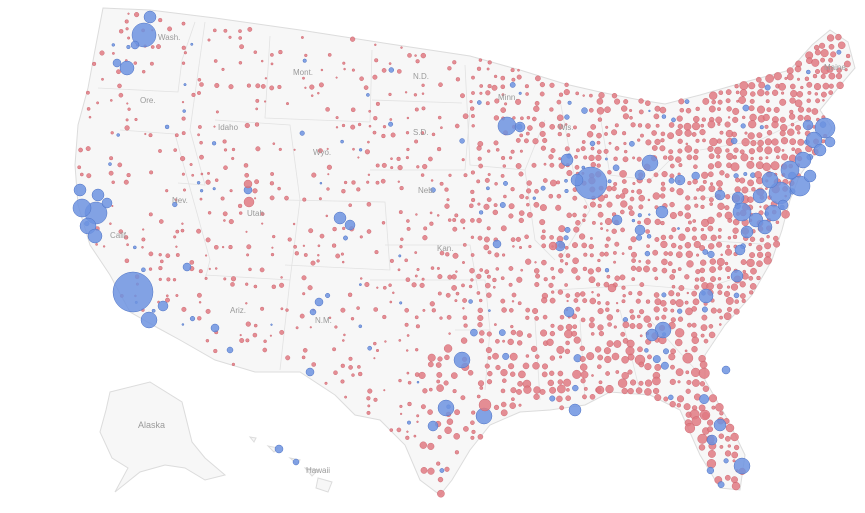  Describe the element at coordinates (290, 464) in the screenshot. I see `hawaii-islands` at that location.